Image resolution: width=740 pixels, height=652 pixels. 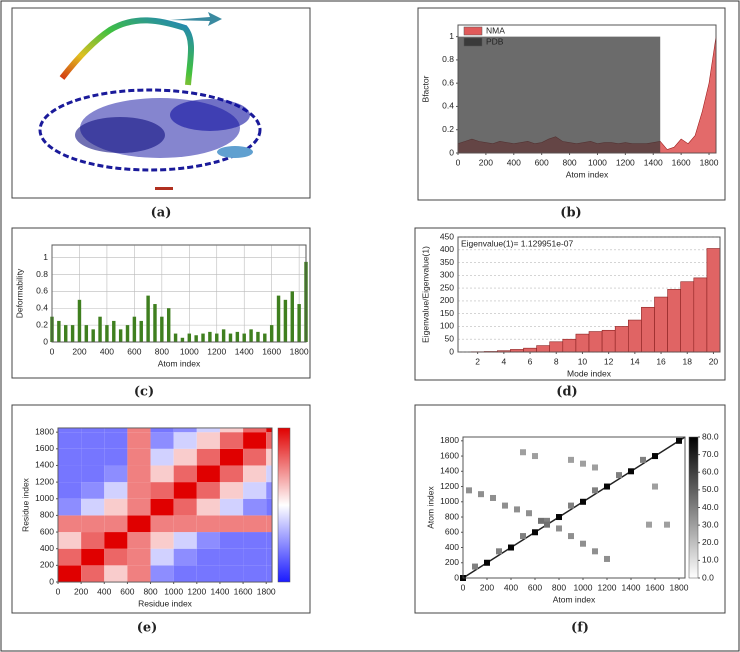 I want to click on x-axis-label: Residue index, so click(x=165, y=603).